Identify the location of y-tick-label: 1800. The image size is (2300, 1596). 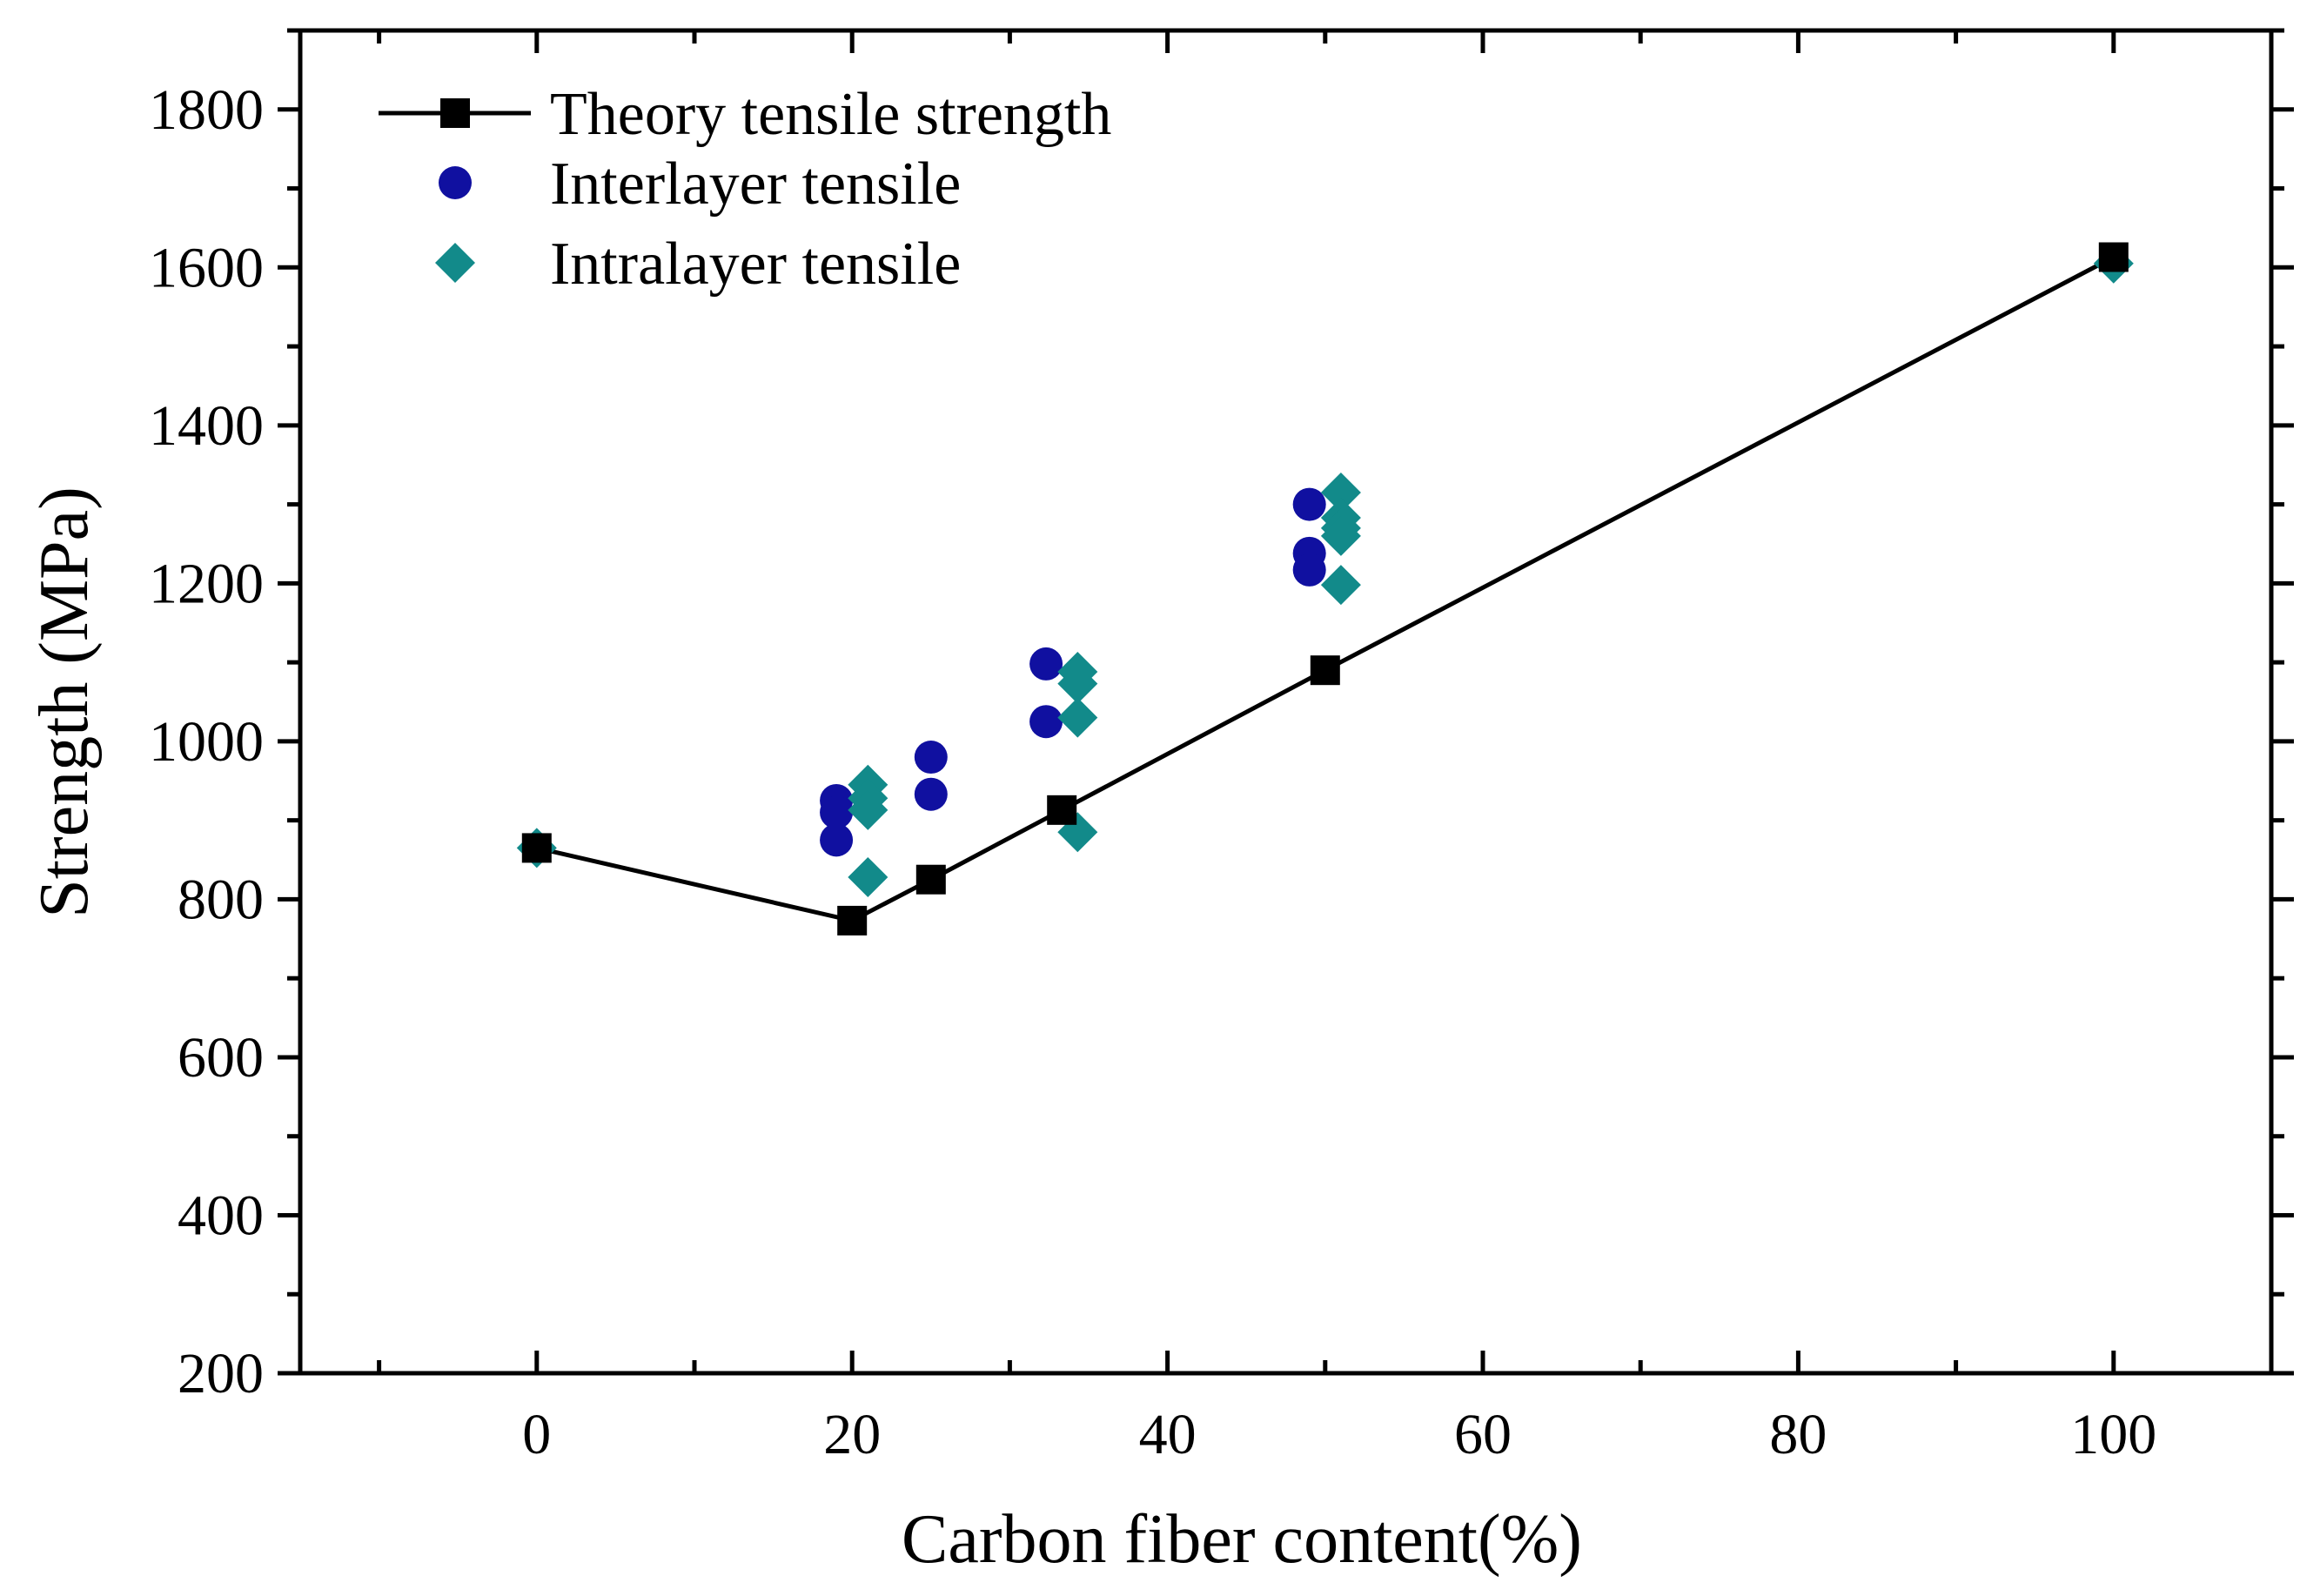
(207, 110).